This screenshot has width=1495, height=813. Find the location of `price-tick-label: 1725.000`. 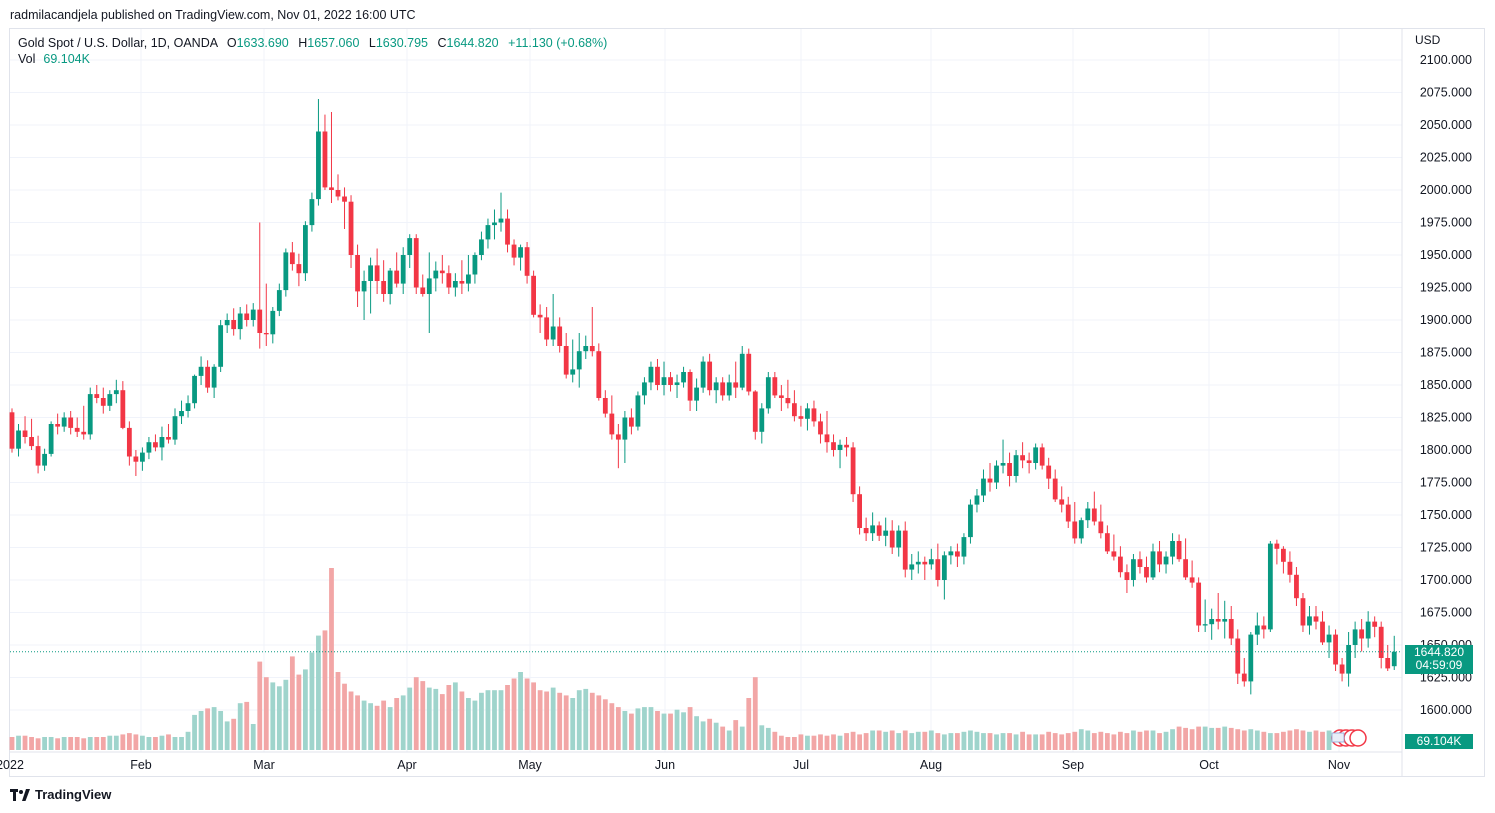

price-tick-label: 1725.000 is located at coordinates (1446, 548).